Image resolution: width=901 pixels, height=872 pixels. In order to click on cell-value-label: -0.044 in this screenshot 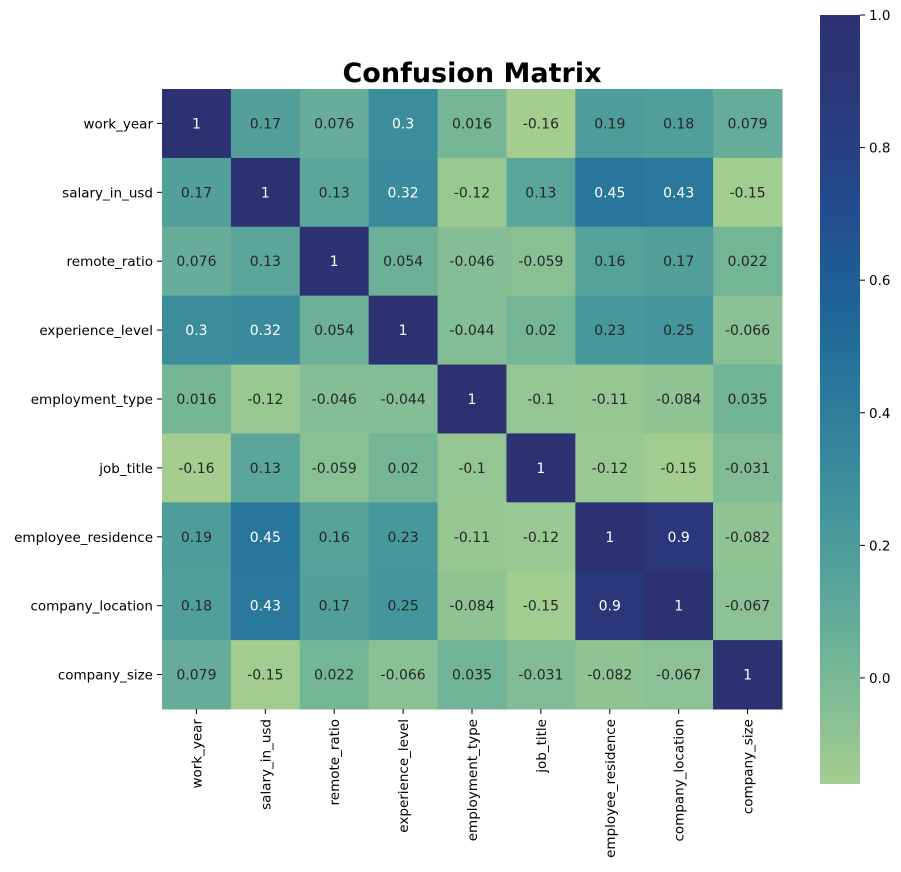, I will do `click(403, 400)`.